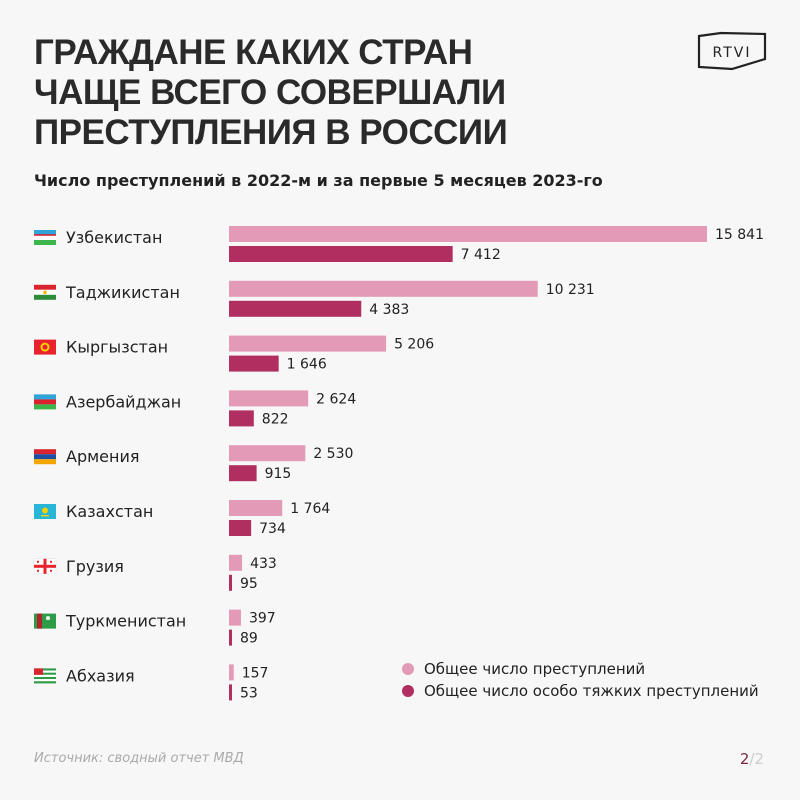 The height and width of the screenshot is (800, 800). I want to click on category-label: Абхазия, so click(100, 675).